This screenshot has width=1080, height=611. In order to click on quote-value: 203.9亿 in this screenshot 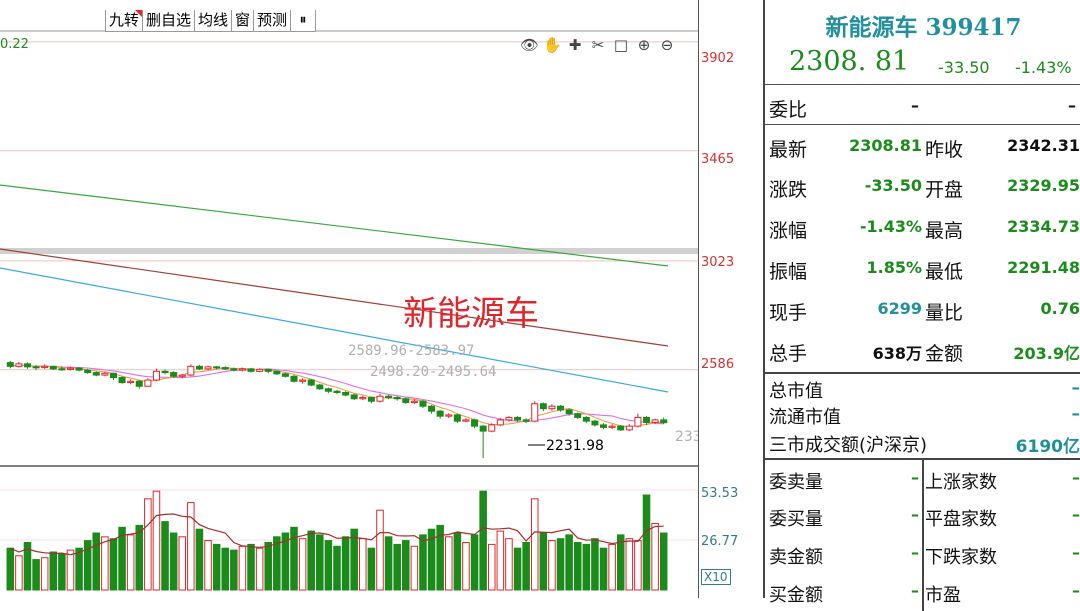, I will do `click(1046, 352)`.